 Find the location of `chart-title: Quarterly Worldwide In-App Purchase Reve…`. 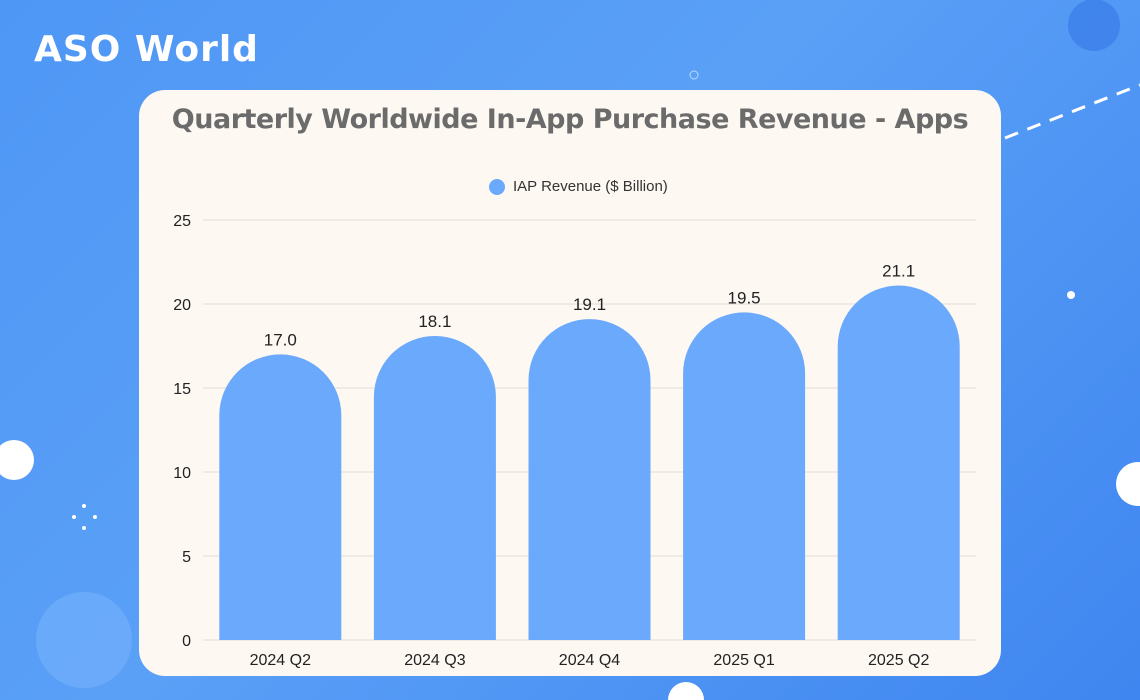

chart-title: Quarterly Worldwide In-App Purchase Reve… is located at coordinates (570, 119).